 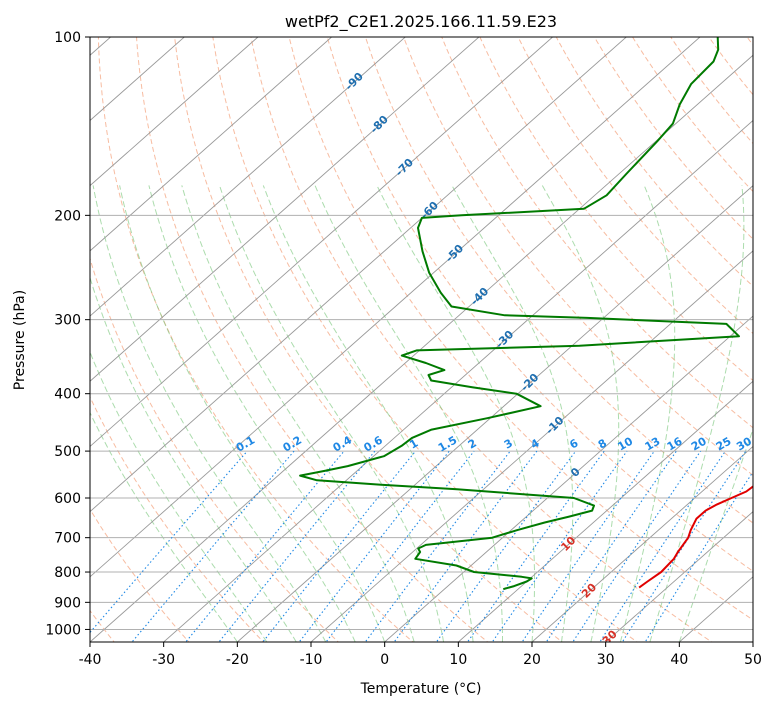 What do you see at coordinates (67, 38) in the screenshot?
I see `y-tick-label: 100` at bounding box center [67, 38].